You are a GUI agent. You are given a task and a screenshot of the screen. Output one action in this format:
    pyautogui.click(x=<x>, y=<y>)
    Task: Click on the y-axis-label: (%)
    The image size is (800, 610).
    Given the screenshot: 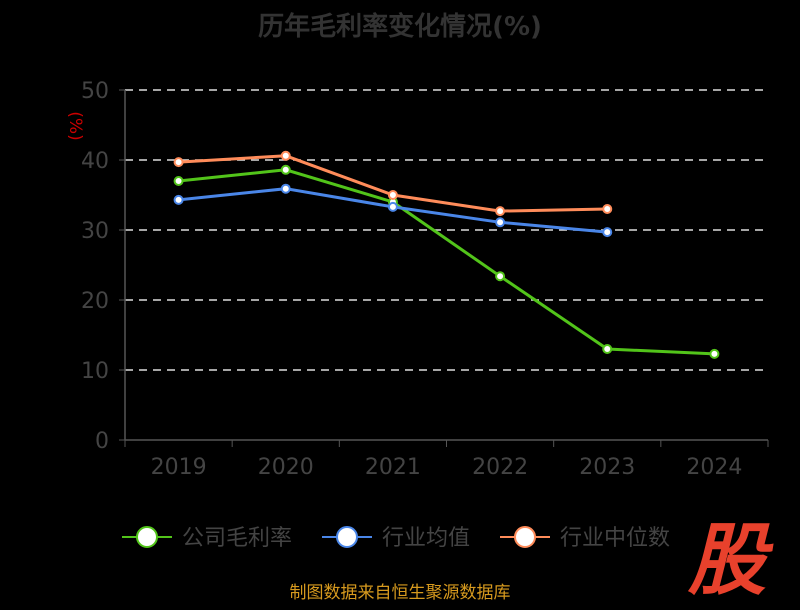 What is the action you would take?
    pyautogui.click(x=75, y=125)
    